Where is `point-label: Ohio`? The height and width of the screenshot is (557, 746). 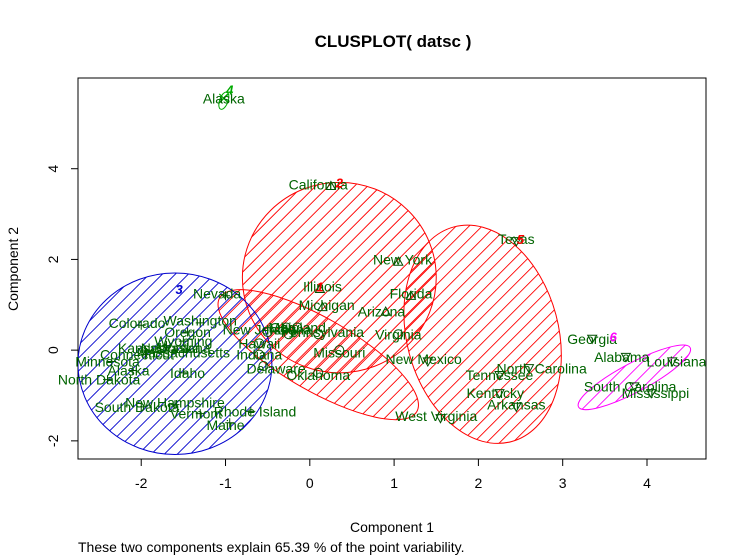 point-label: Ohio is located at coordinates (285, 327).